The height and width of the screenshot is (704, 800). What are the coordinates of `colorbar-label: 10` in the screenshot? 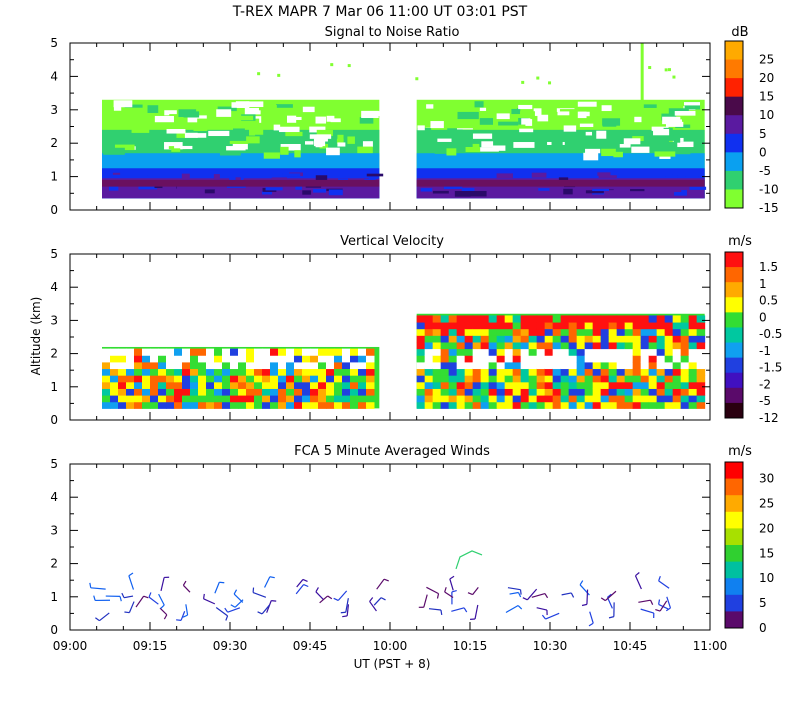 It's located at (766, 578).